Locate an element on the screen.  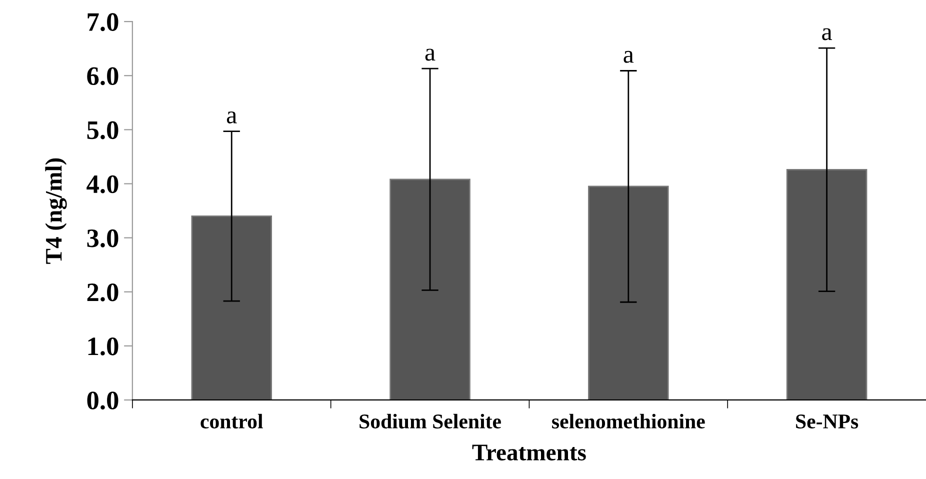
y-tick-label: 7.0 is located at coordinates (103, 22).